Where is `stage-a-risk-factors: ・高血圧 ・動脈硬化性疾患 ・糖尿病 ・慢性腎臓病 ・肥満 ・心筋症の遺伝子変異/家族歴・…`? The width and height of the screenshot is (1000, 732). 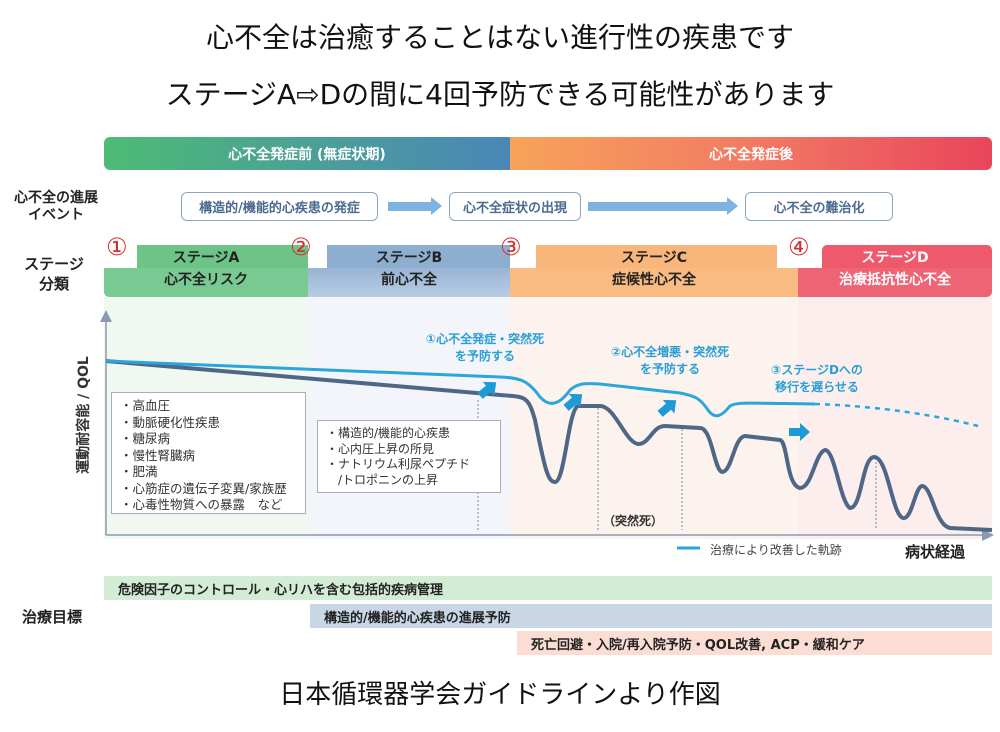
stage-a-risk-factors: ・高血圧 ・動脈硬化性疾患 ・糖尿病 ・慢性腎臓病 ・肥満 ・心筋症の遺伝子変異/家族歴・… is located at coordinates (208, 453).